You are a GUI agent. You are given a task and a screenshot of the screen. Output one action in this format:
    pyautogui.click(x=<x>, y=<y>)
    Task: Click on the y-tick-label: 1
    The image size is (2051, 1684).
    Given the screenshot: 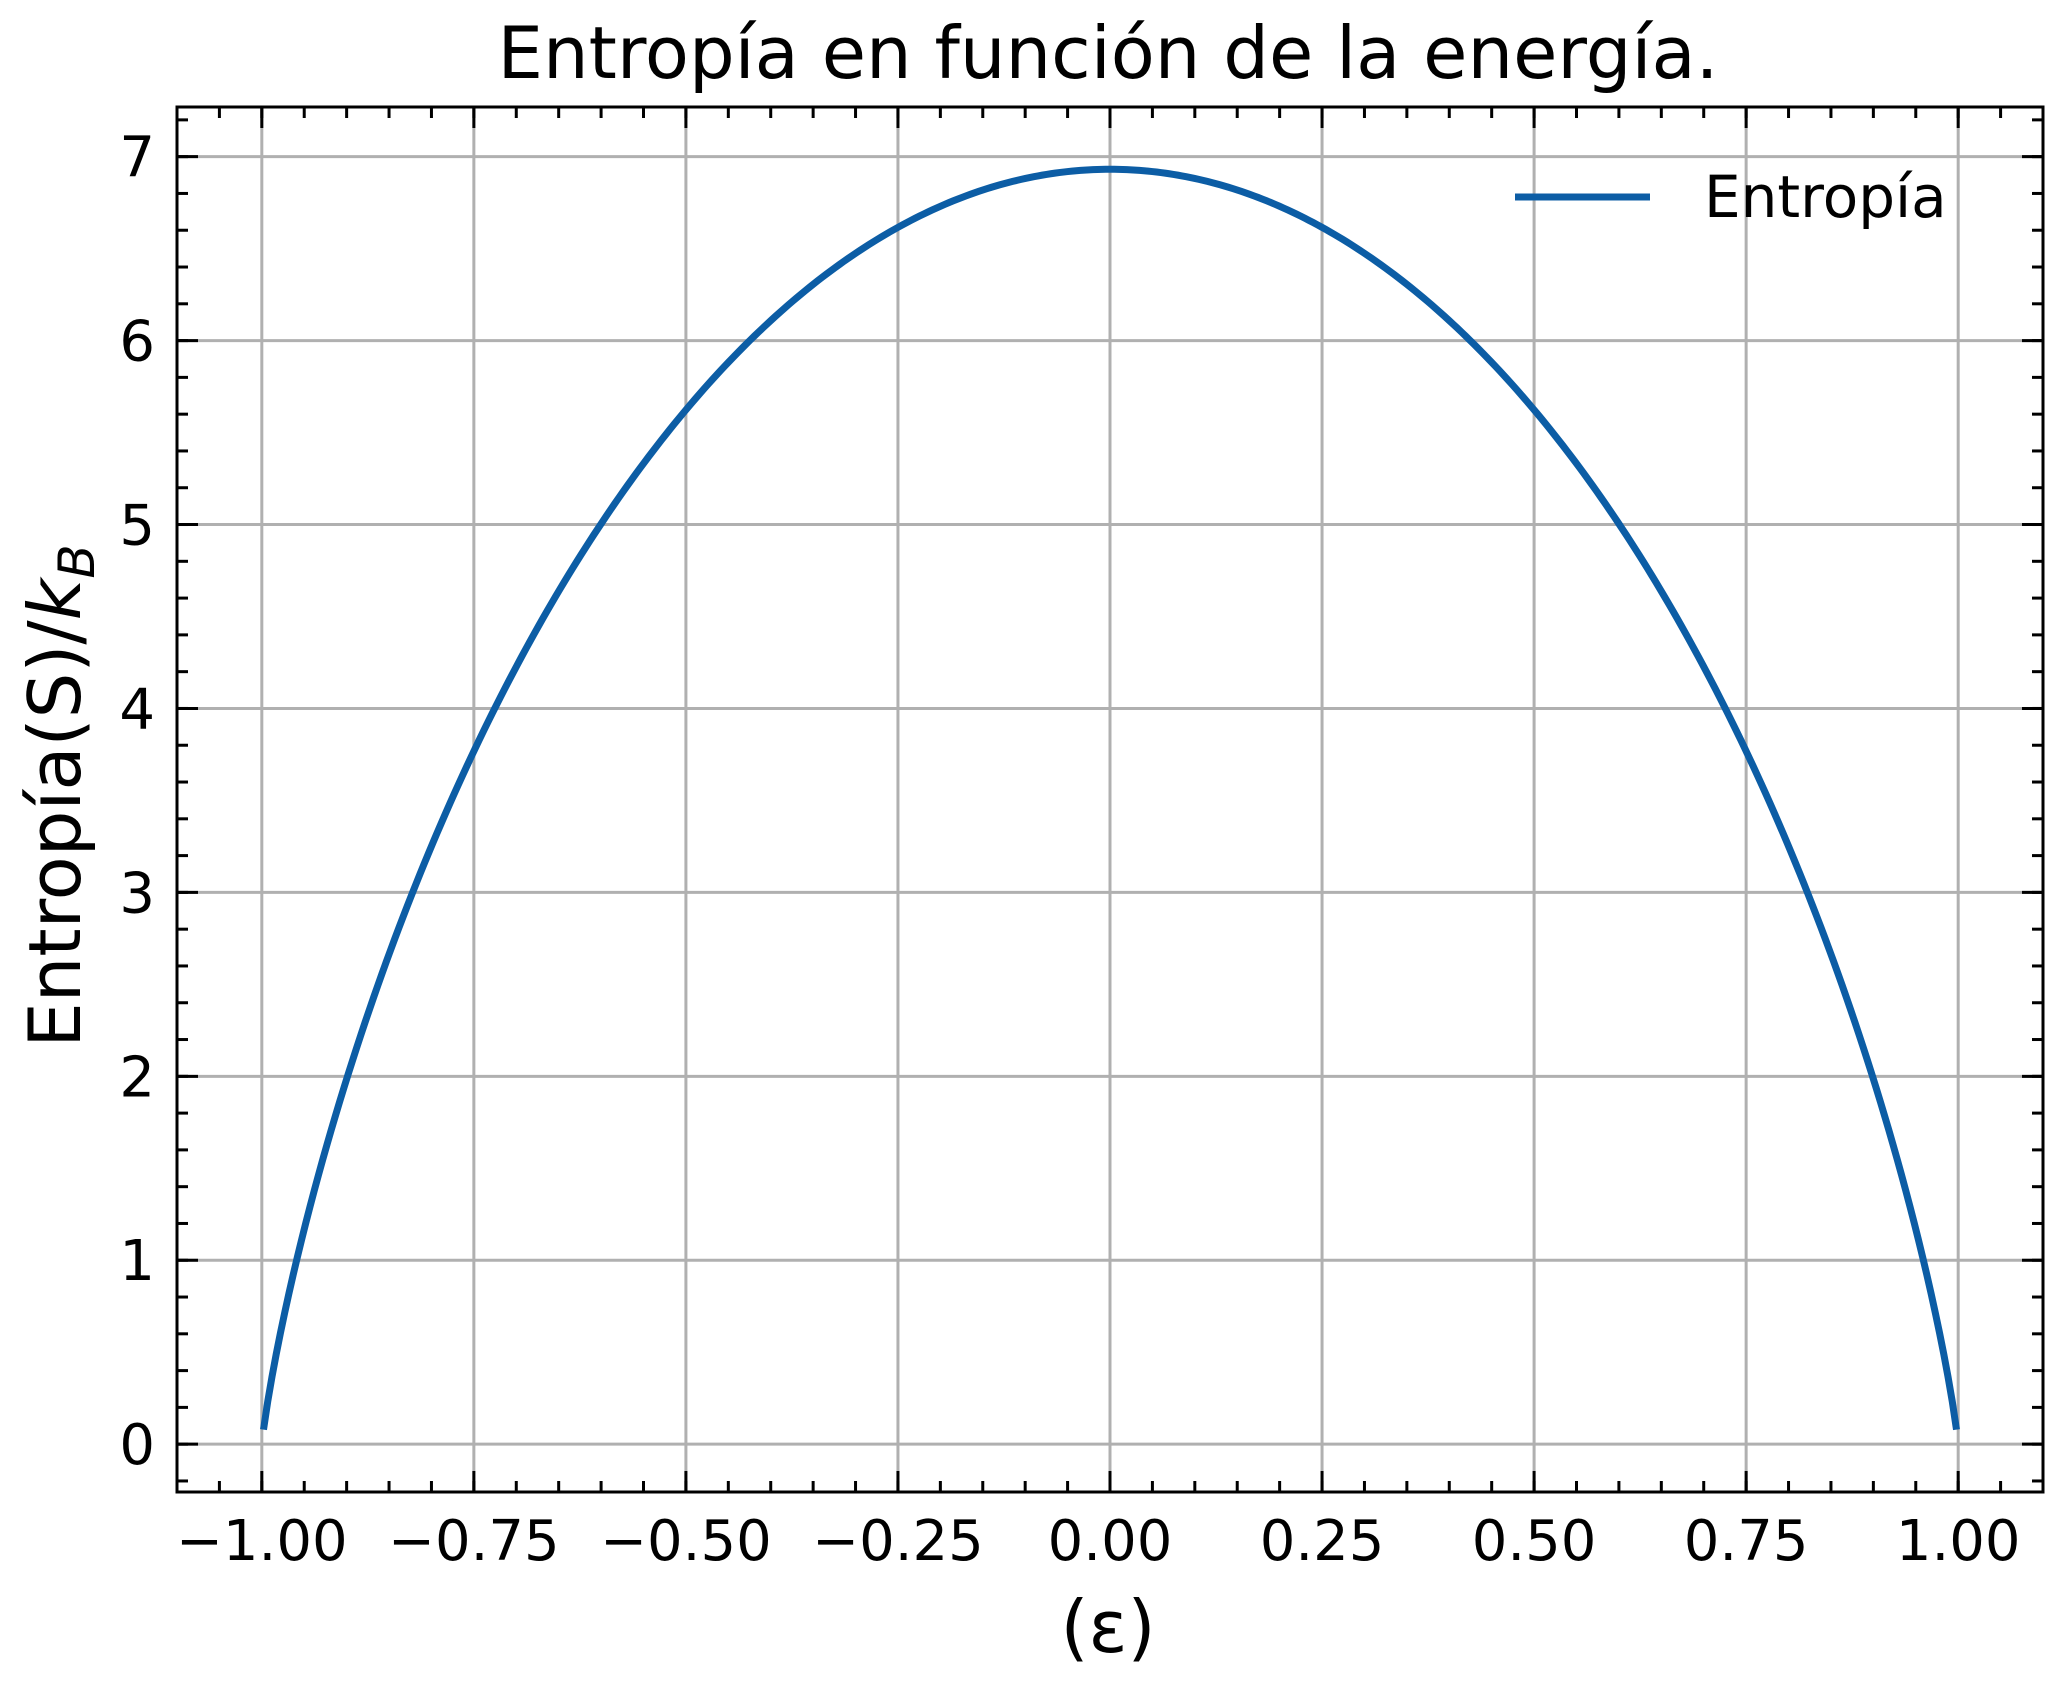 What is the action you would take?
    pyautogui.click(x=137, y=1261)
    